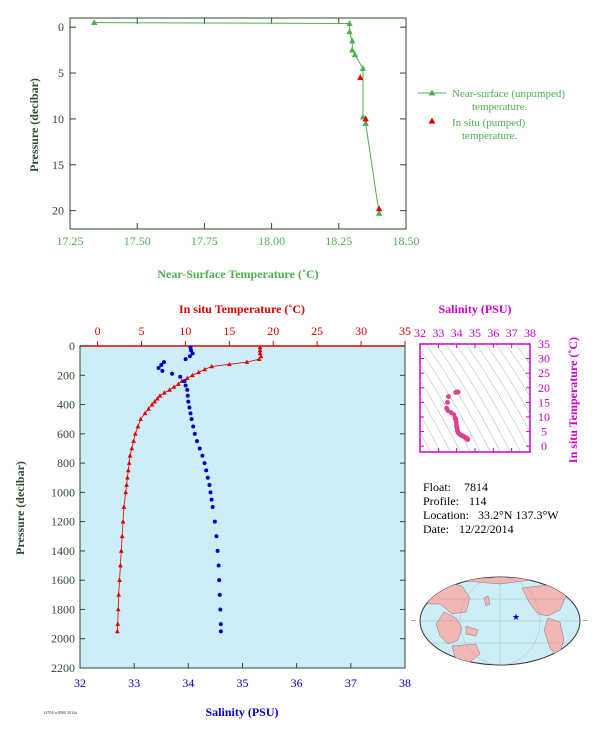 Image resolution: width=601 pixels, height=732 pixels. What do you see at coordinates (98, 331) in the screenshot?
I see `temperature-tick-label: 0` at bounding box center [98, 331].